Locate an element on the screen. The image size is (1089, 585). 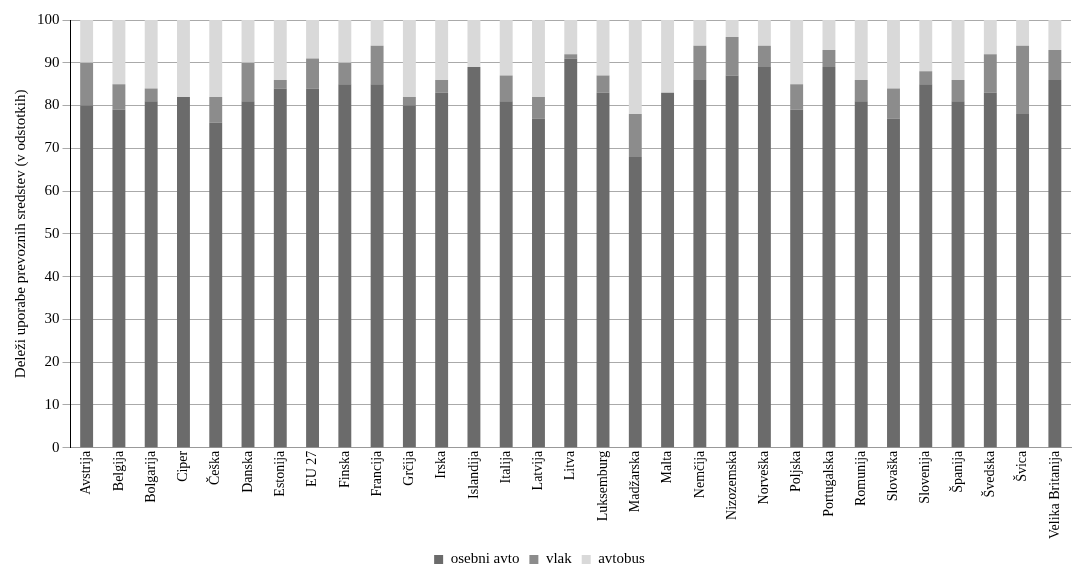
x-tick-label: Bolgarija is located at coordinates (150, 476).